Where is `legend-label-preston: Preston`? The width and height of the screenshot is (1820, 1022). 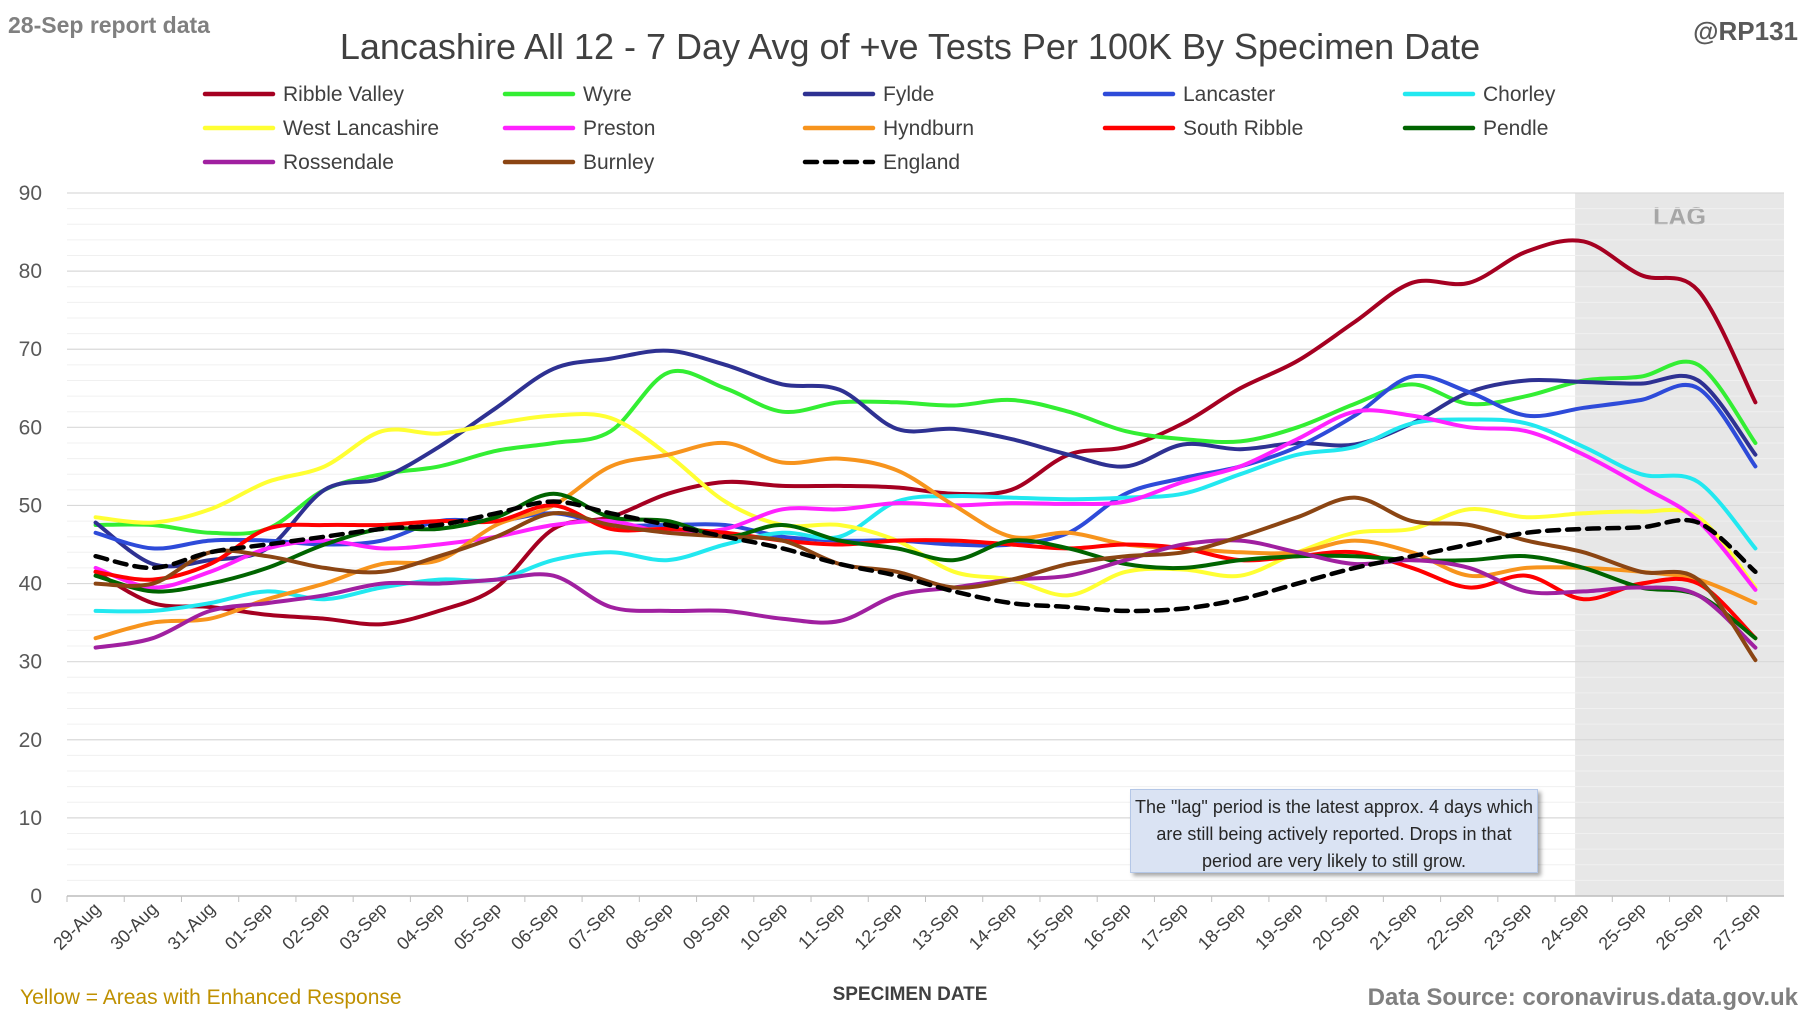 legend-label-preston: Preston is located at coordinates (619, 128).